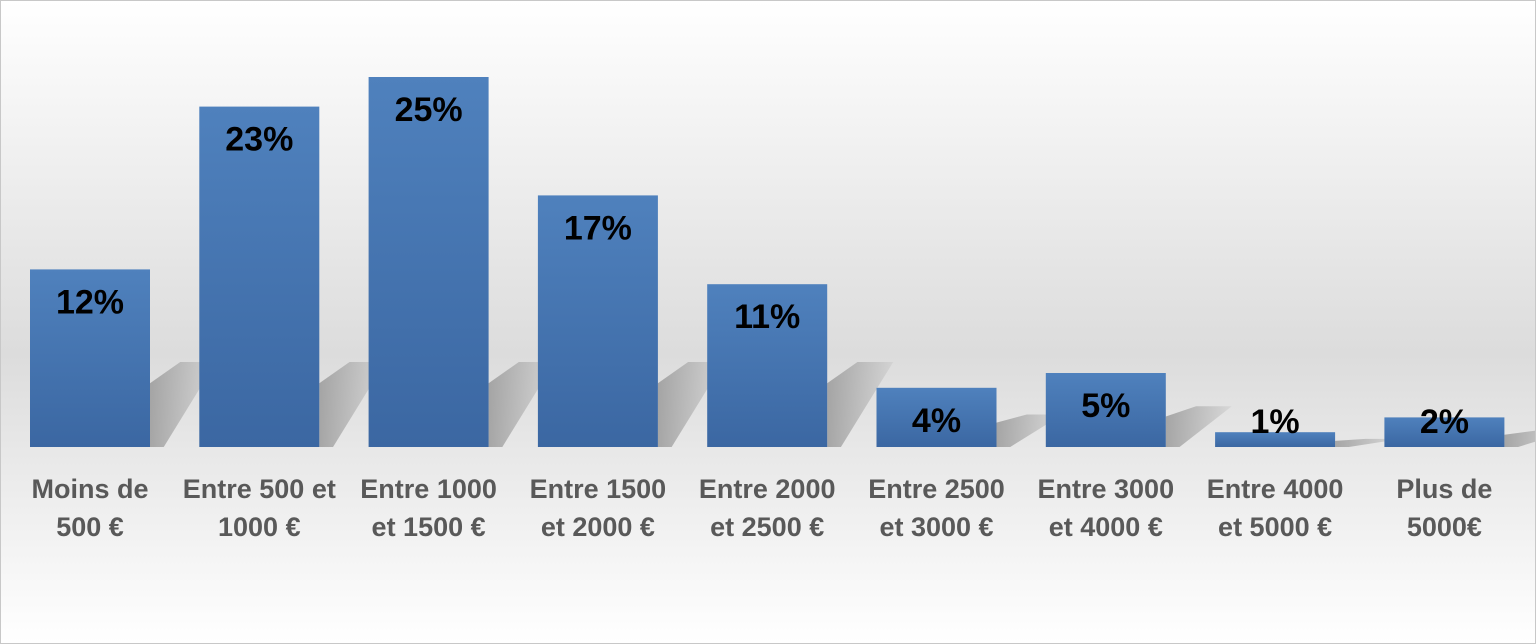 The height and width of the screenshot is (644, 1536). Describe the element at coordinates (1275, 489) in the screenshot. I see `category-label: Entre 4000` at that location.